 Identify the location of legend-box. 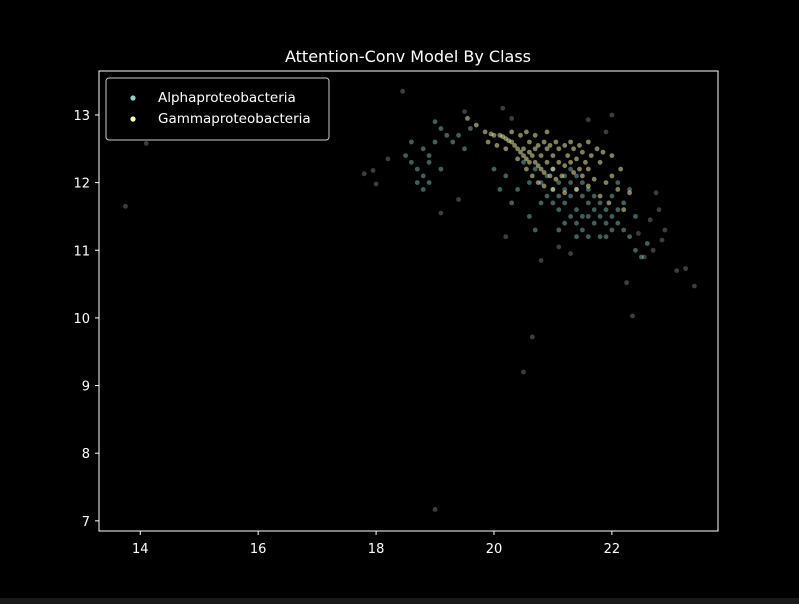
(217, 109).